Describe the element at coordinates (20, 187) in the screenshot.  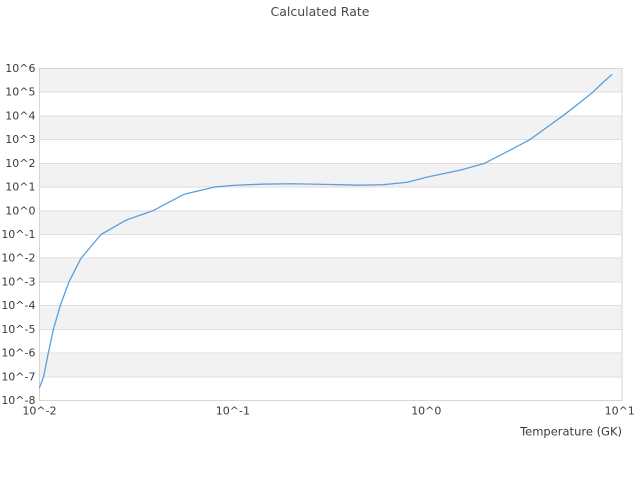
I see `y-tick-label: 10^1` at that location.